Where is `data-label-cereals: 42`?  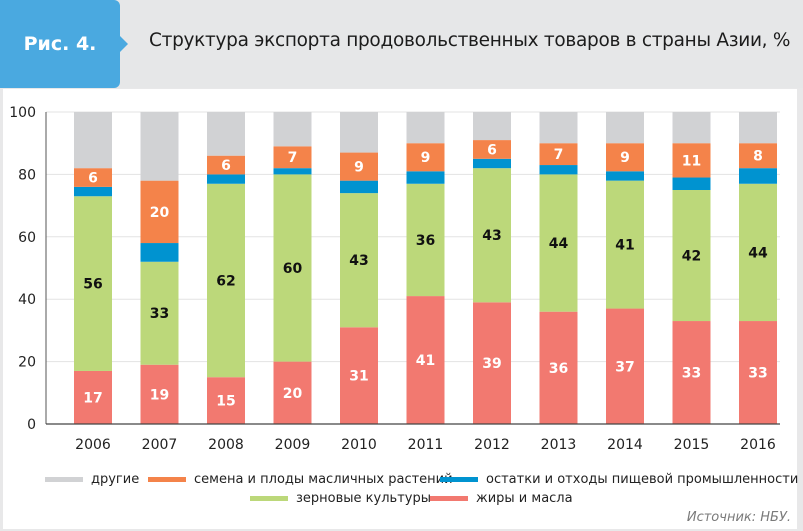
data-label-cereals: 42 is located at coordinates (691, 257).